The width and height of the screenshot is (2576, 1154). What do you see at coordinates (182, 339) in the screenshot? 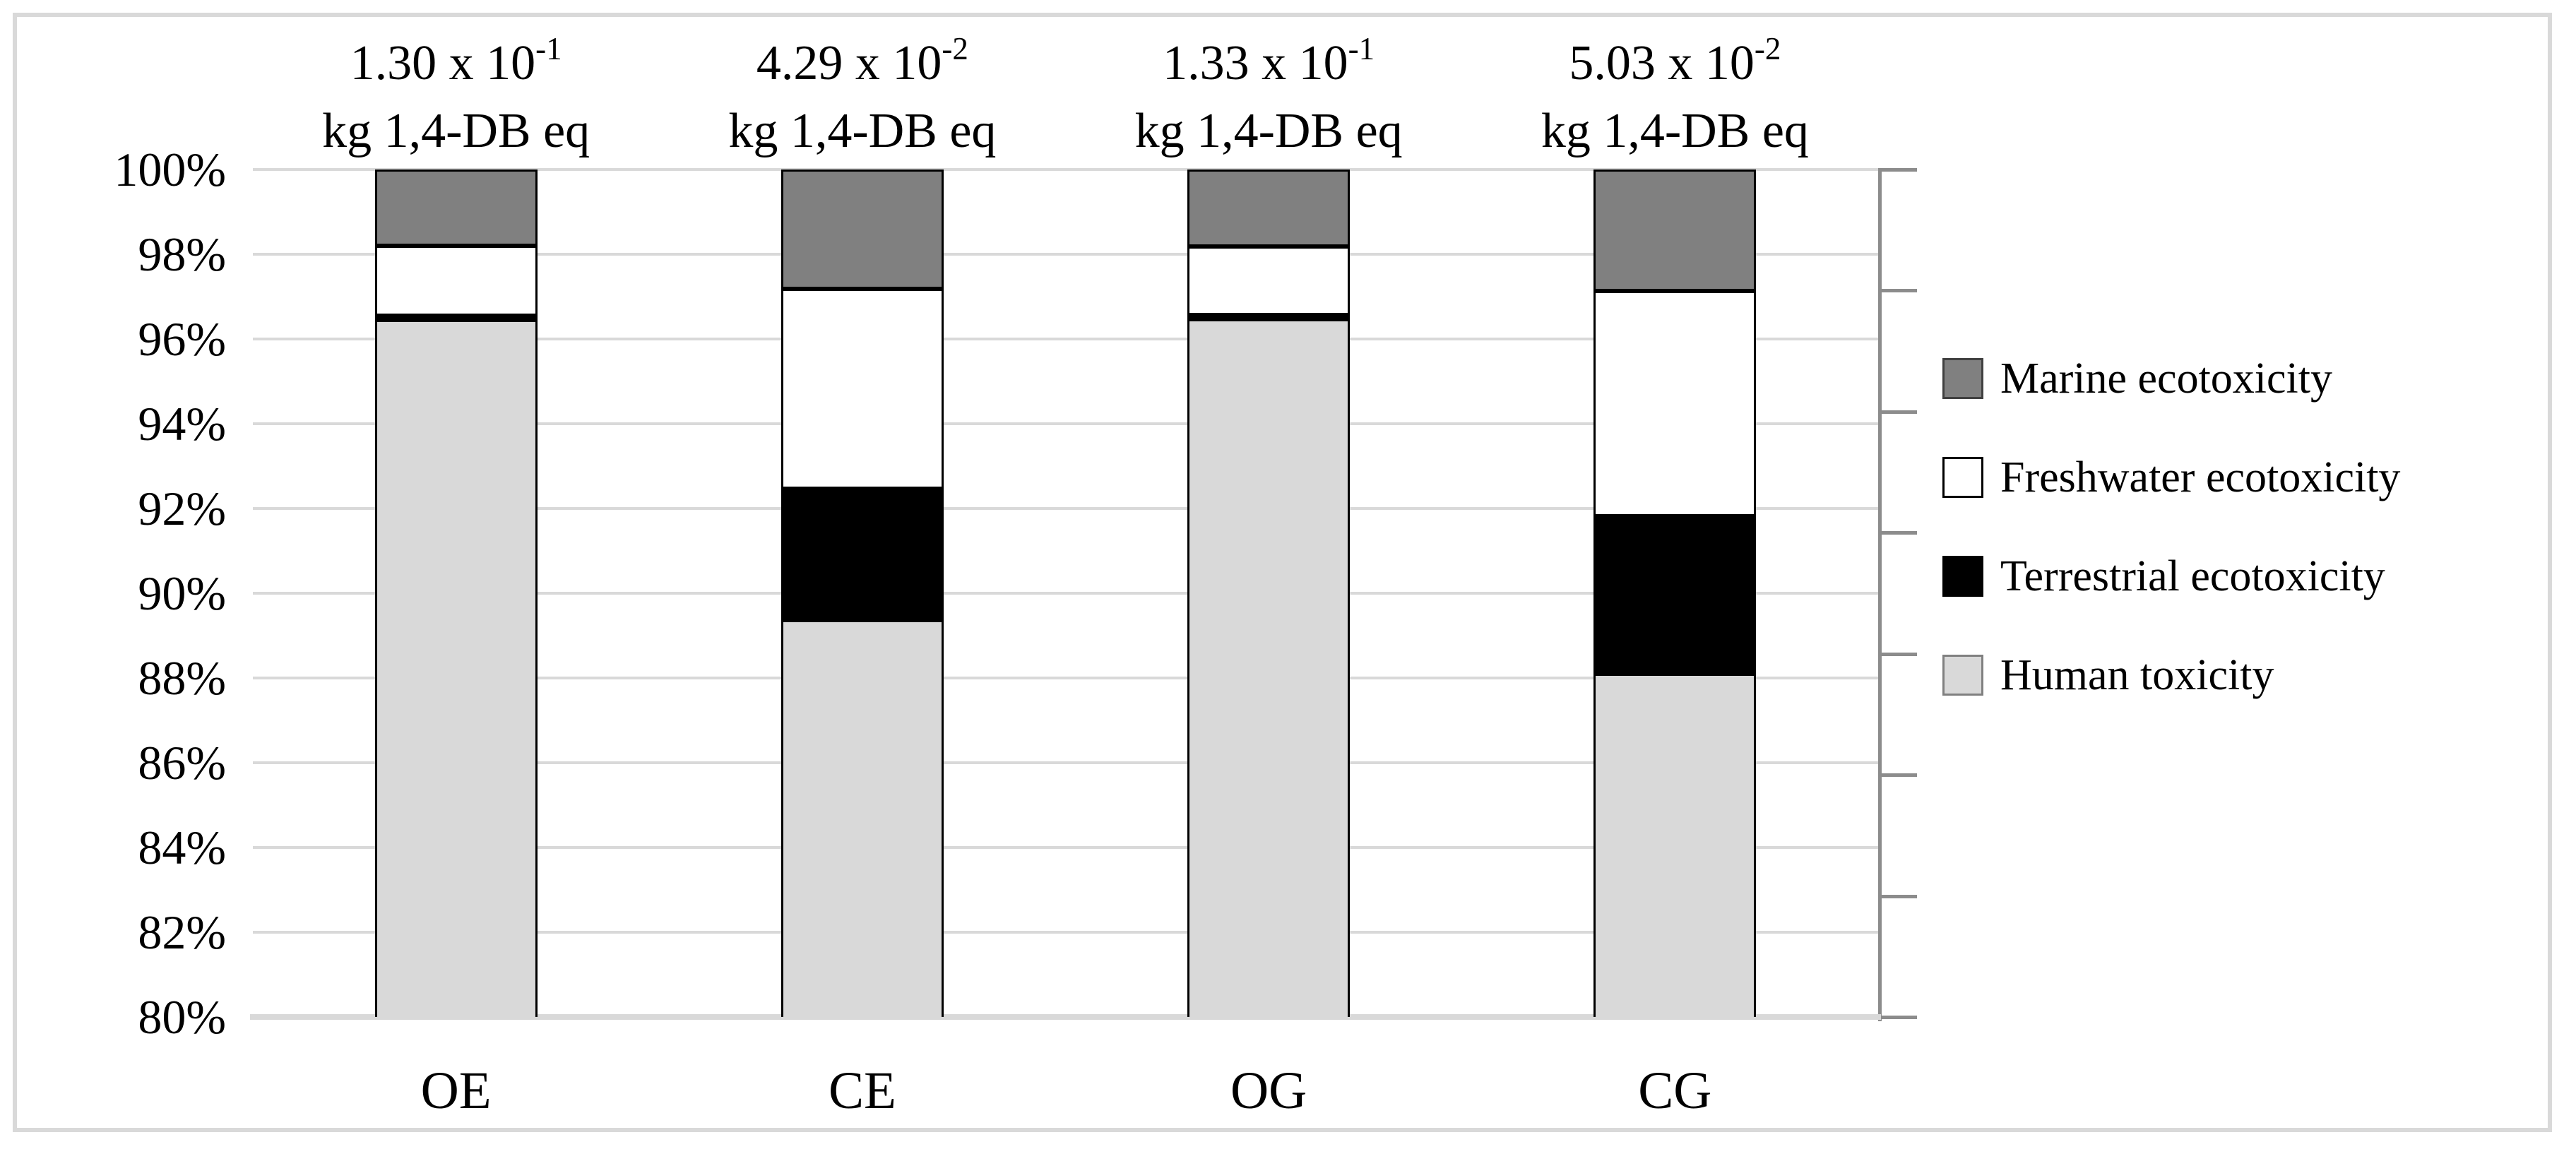
I see `y-axis-tick-label: 96%` at bounding box center [182, 339].